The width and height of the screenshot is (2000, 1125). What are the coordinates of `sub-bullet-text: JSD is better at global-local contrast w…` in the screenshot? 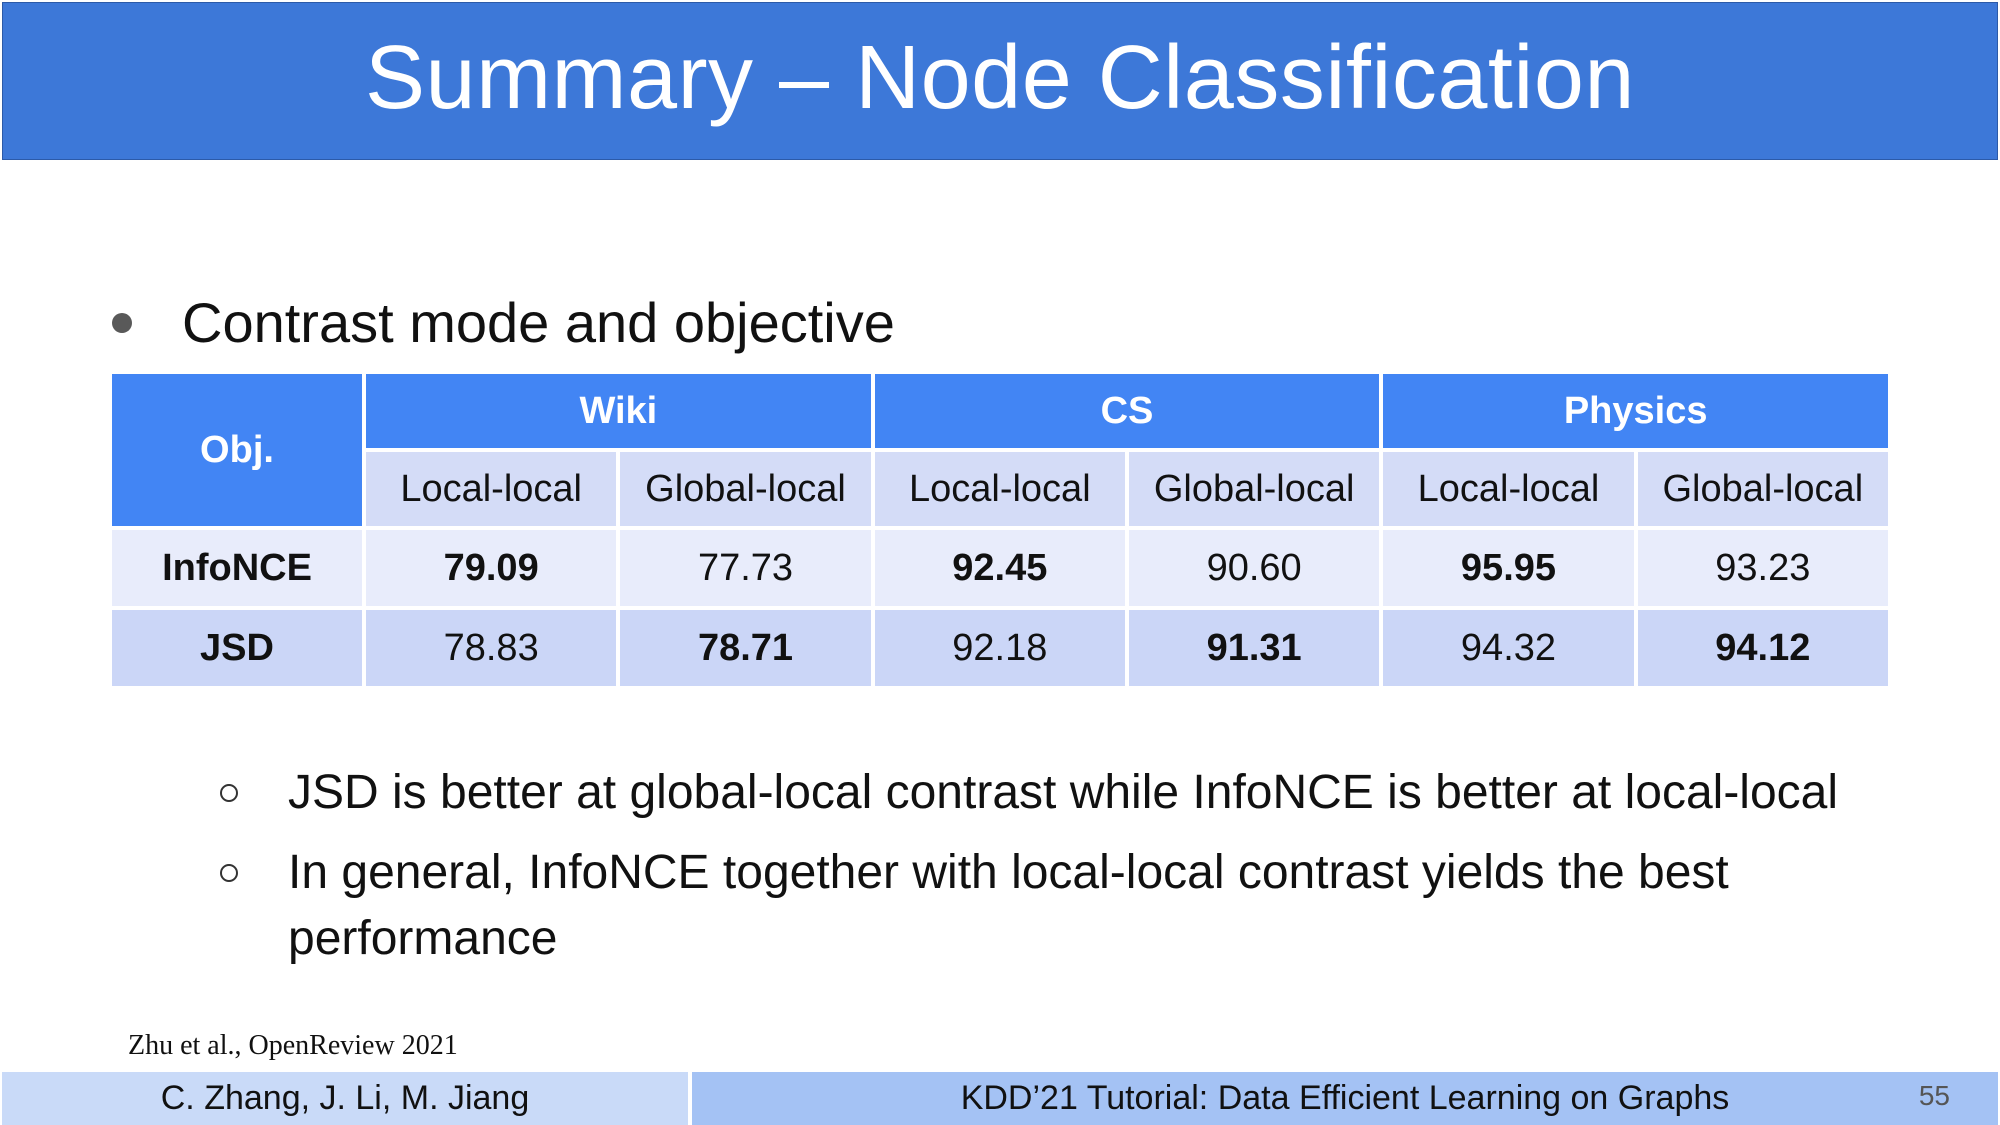 It's located at (1063, 792).